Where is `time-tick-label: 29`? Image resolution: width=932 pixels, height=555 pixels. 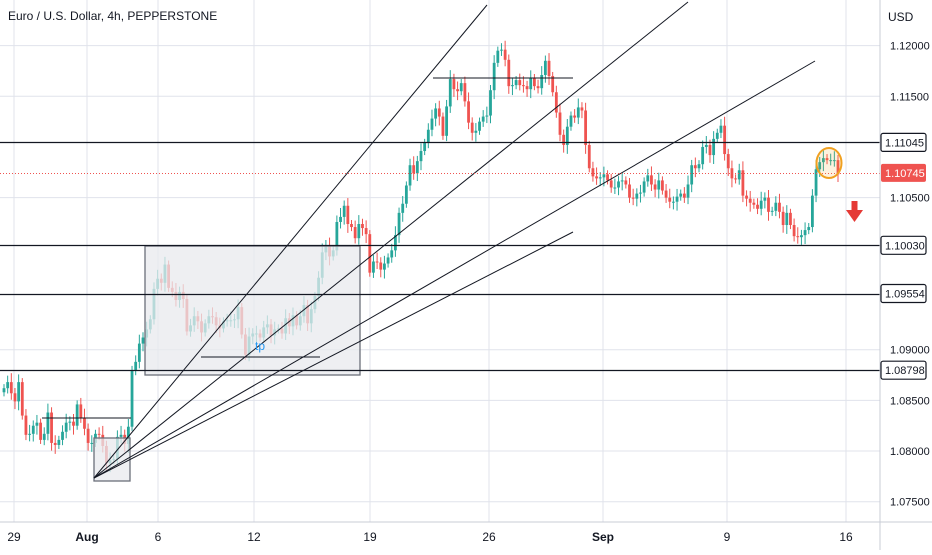 time-tick-label: 29 is located at coordinates (14, 537).